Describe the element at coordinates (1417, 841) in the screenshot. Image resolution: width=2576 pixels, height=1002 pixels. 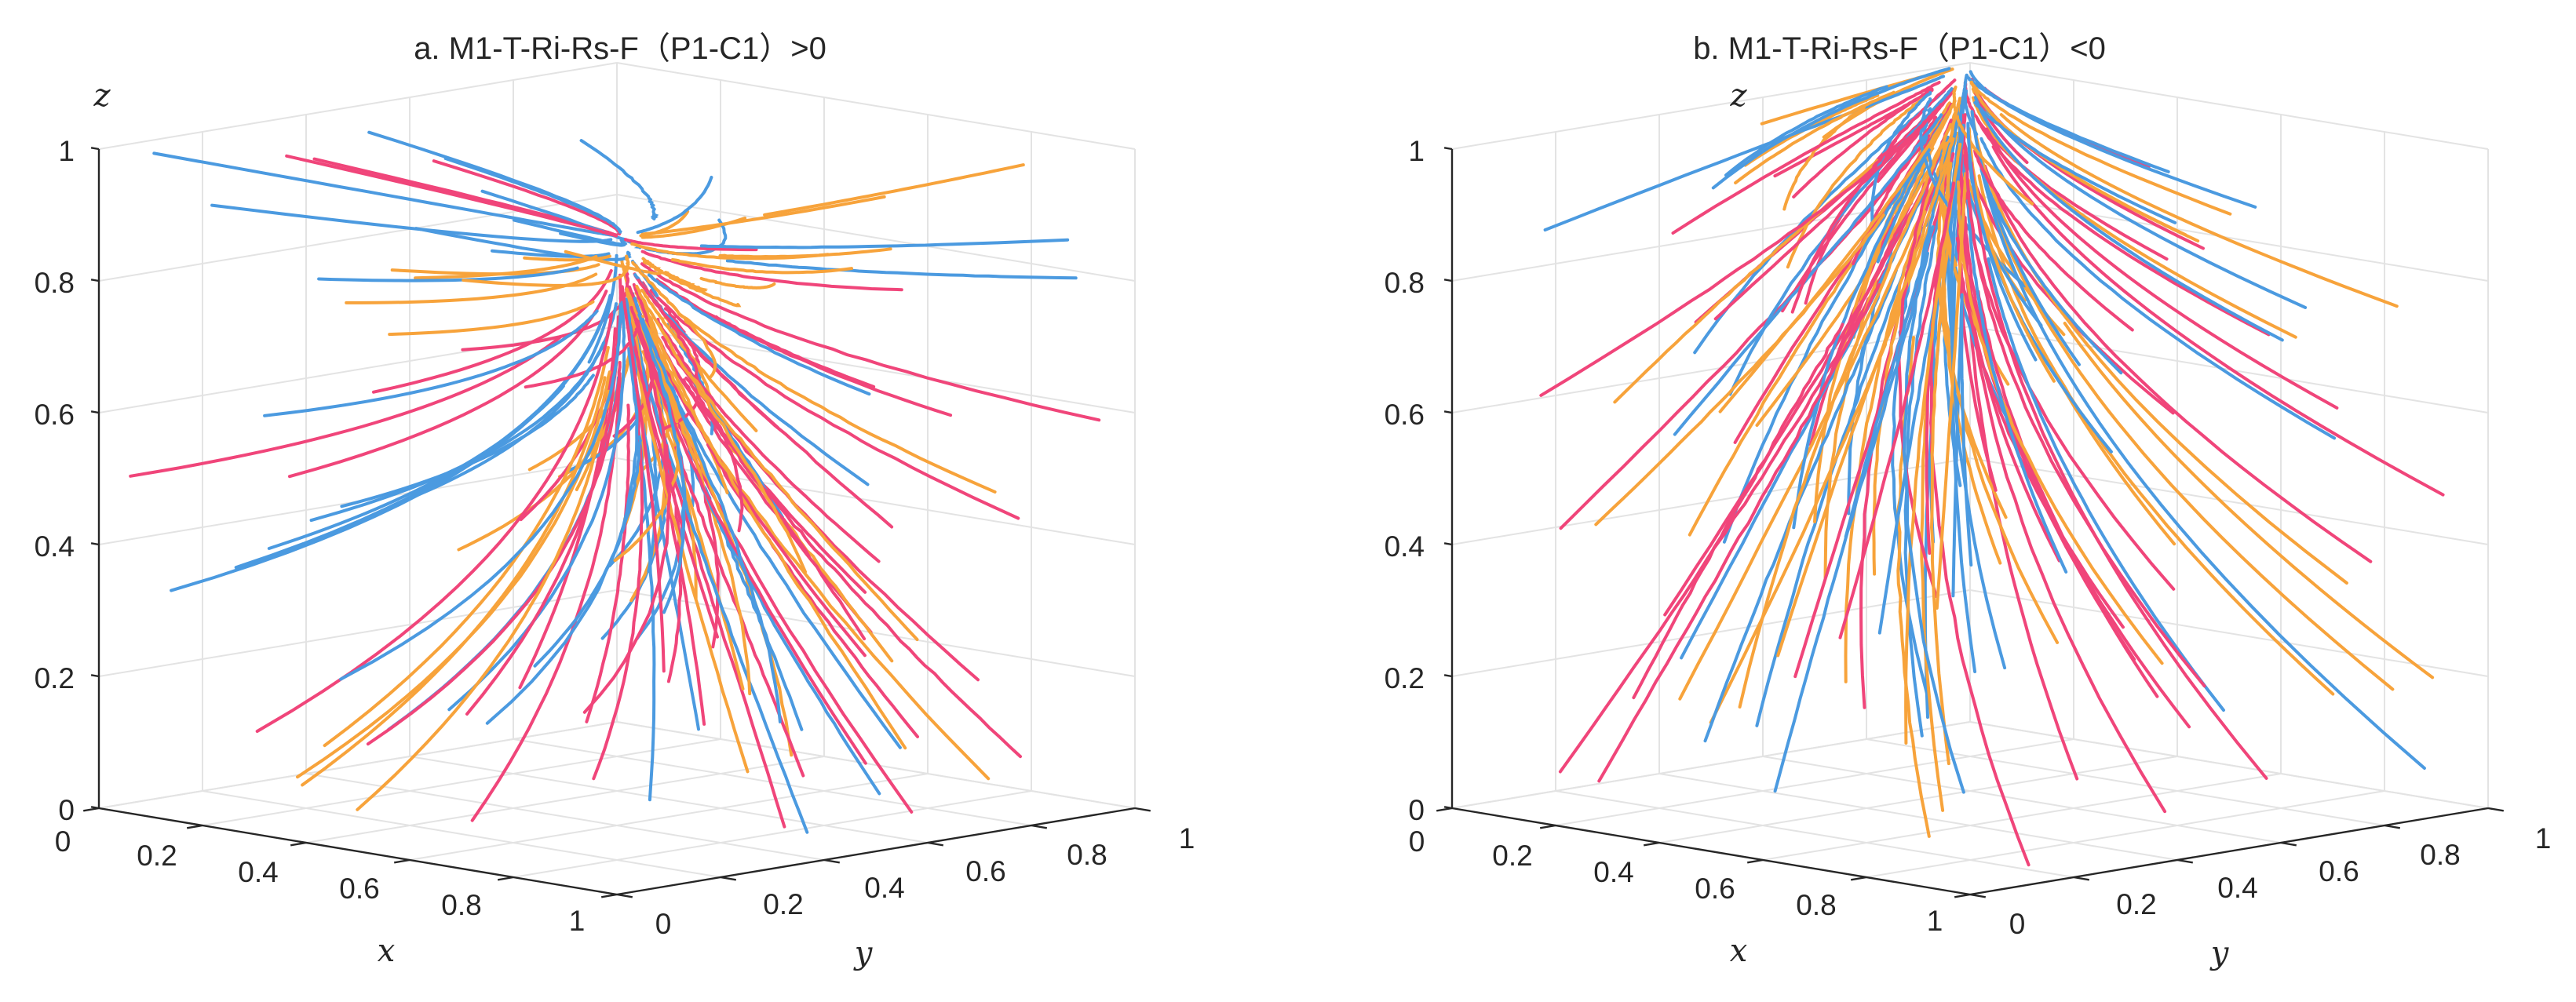
I see `x-tick-label: 0` at that location.